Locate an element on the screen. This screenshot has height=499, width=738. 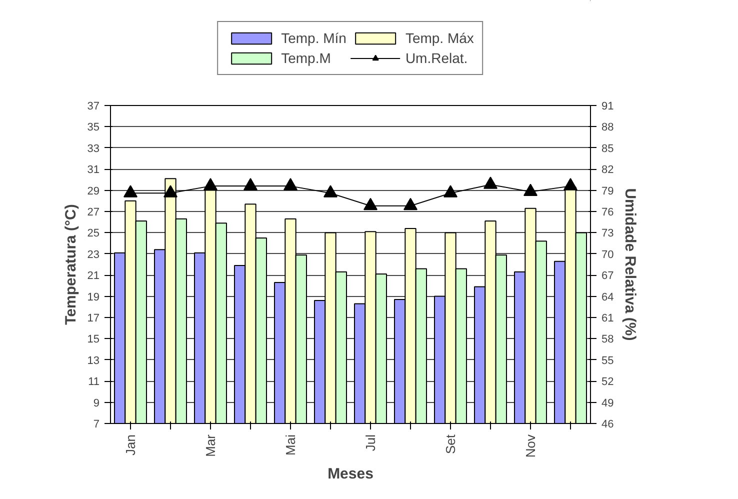
y-tick-label: 37 is located at coordinates (93, 106).